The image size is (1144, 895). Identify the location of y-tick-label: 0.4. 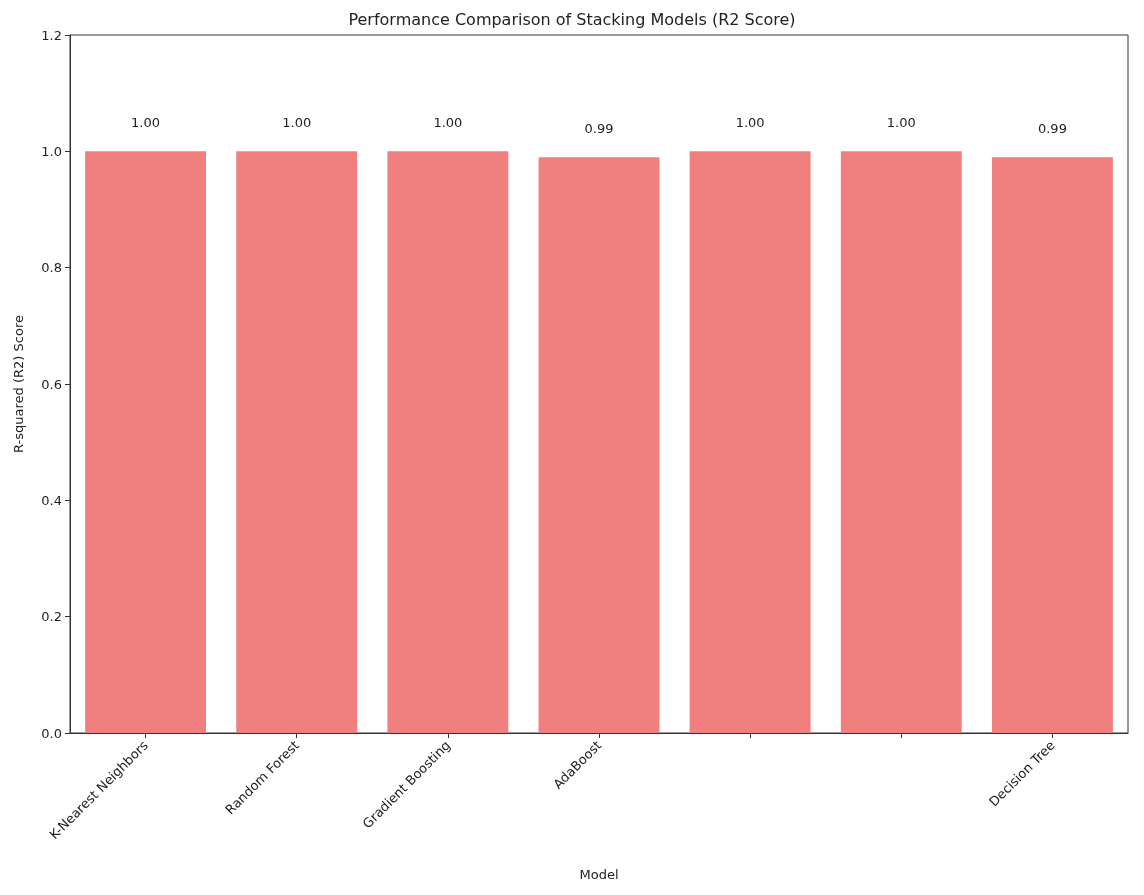
(51, 500).